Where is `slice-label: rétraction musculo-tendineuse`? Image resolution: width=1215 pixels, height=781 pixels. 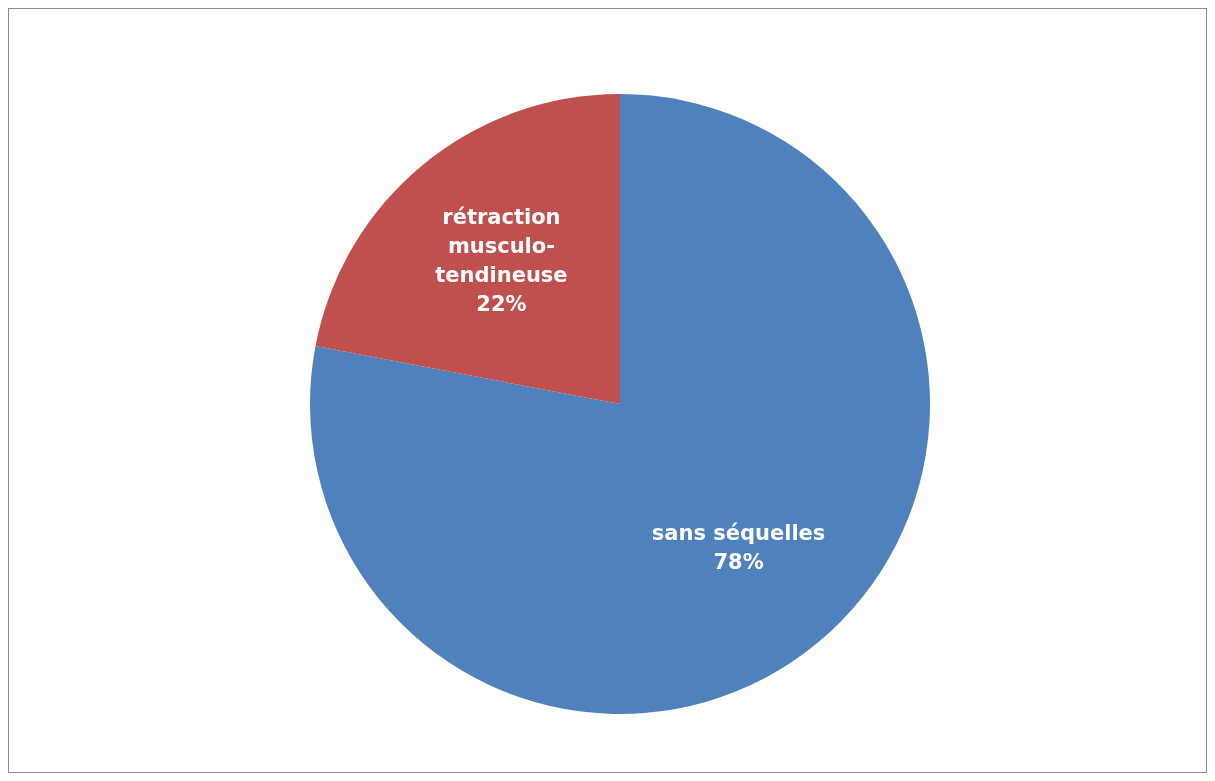
slice-label: rétraction musculo-tendineuse is located at coordinates (501, 246).